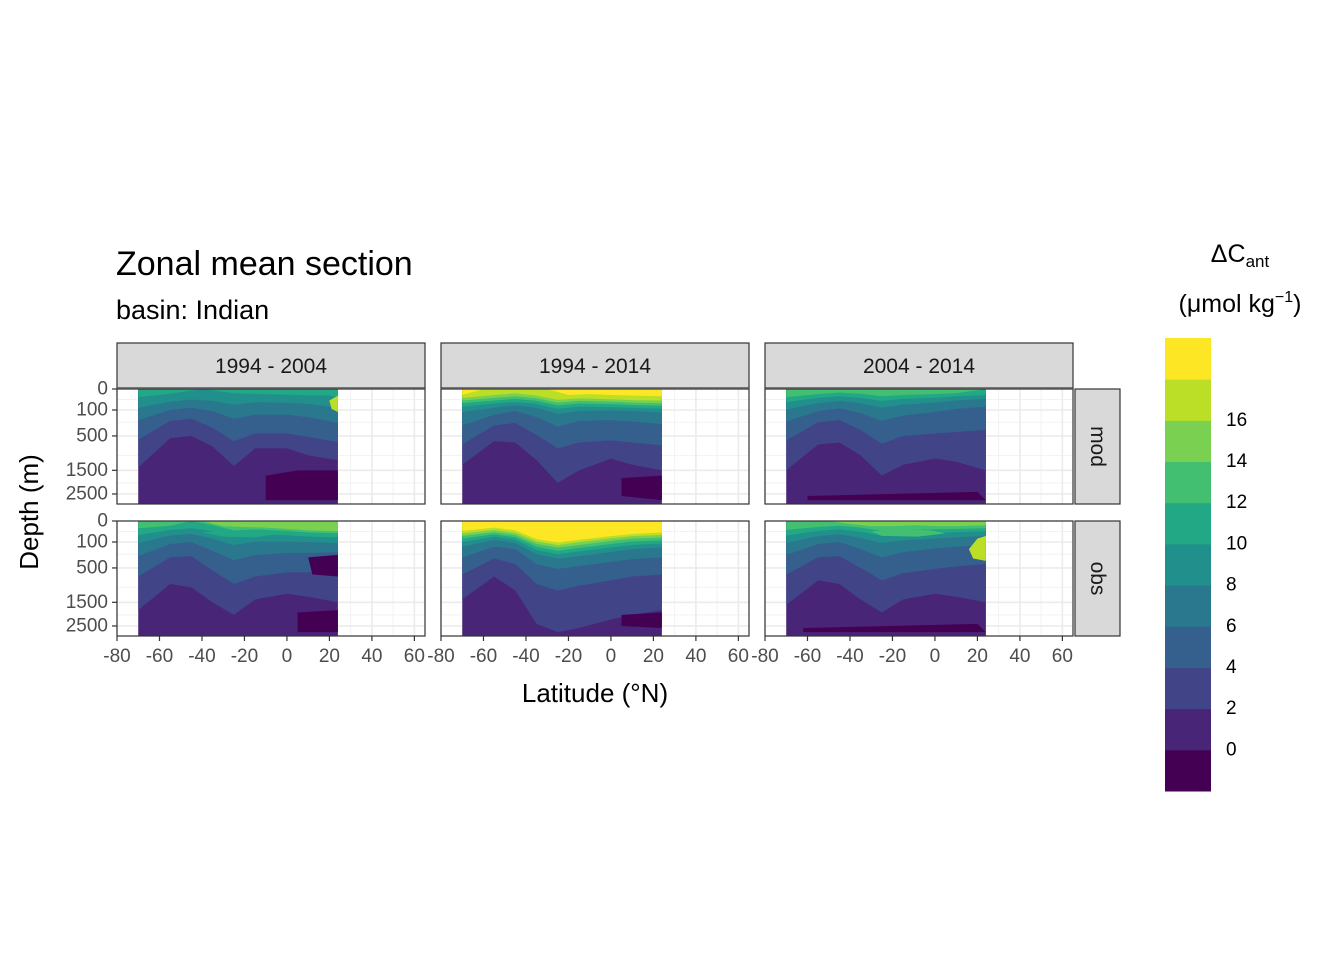 This screenshot has width=1344, height=960. I want to click on legend-label: 6, so click(1231, 626).